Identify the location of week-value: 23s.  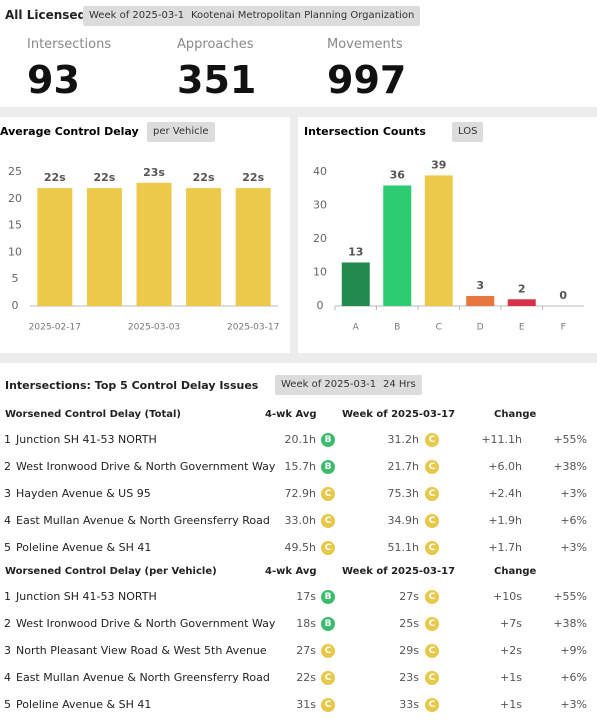
(409, 677).